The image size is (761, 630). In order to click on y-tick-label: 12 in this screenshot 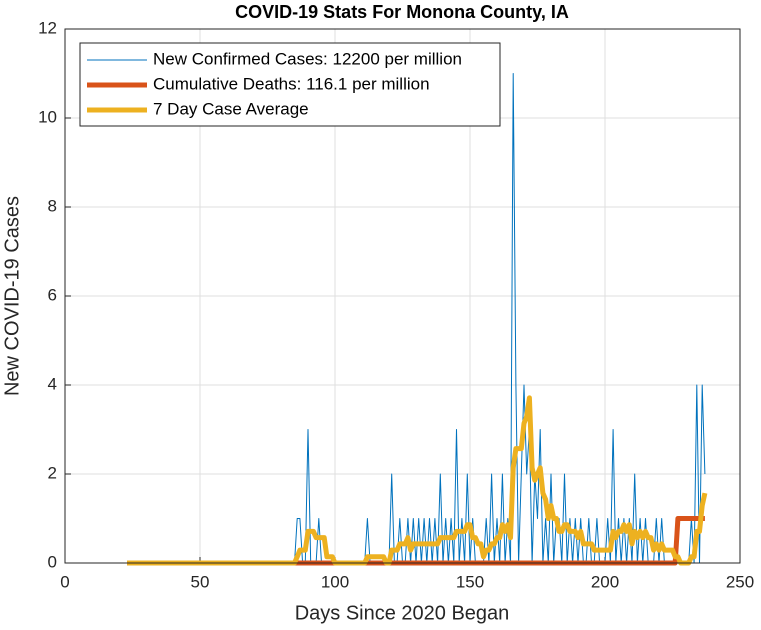, I will do `click(47, 27)`.